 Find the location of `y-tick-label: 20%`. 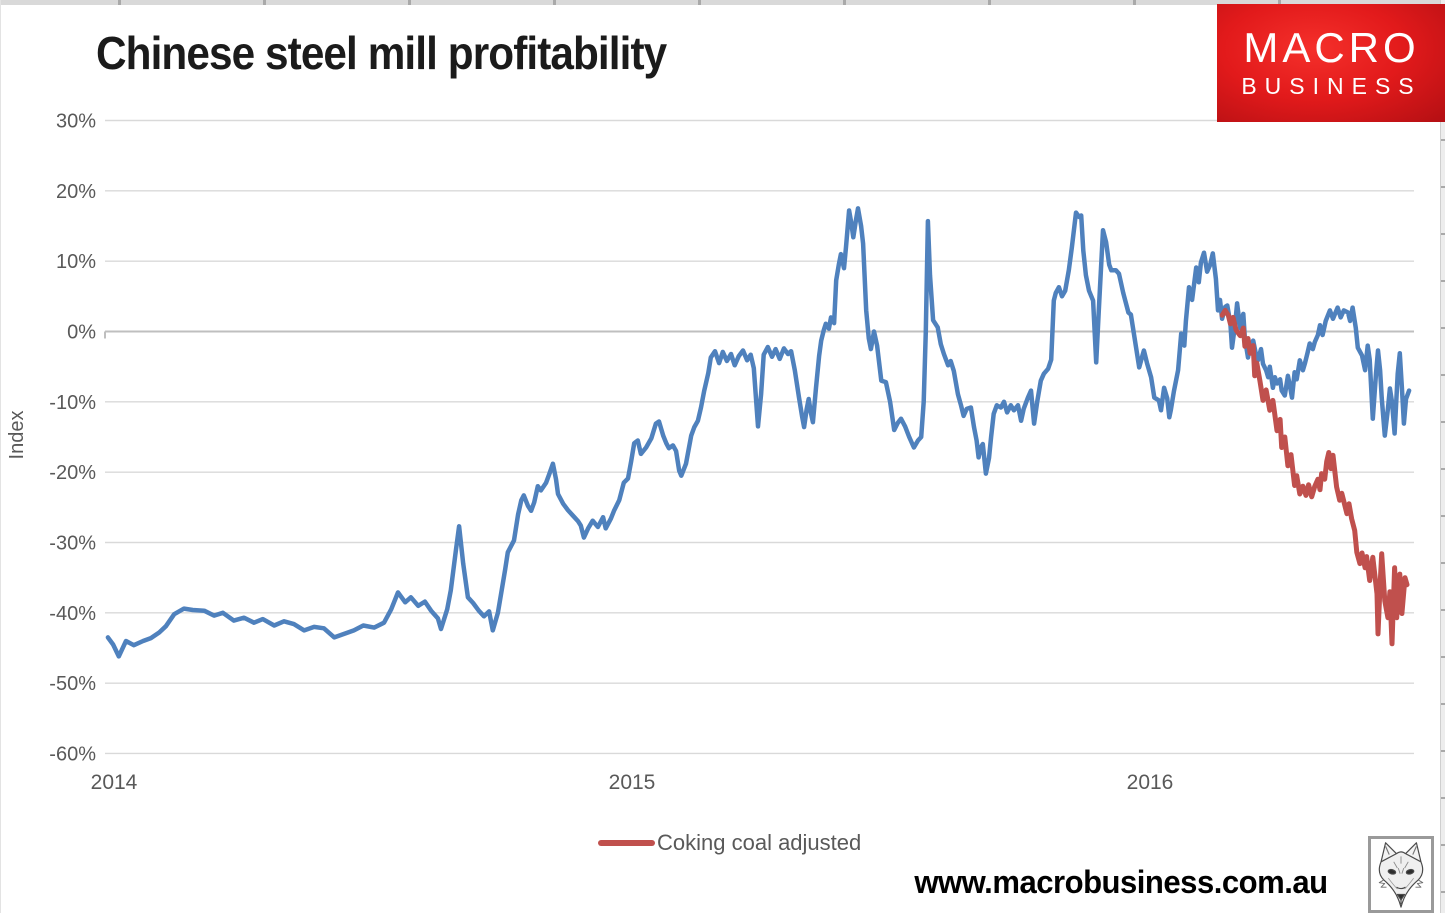

y-tick-label: 20% is located at coordinates (76, 192).